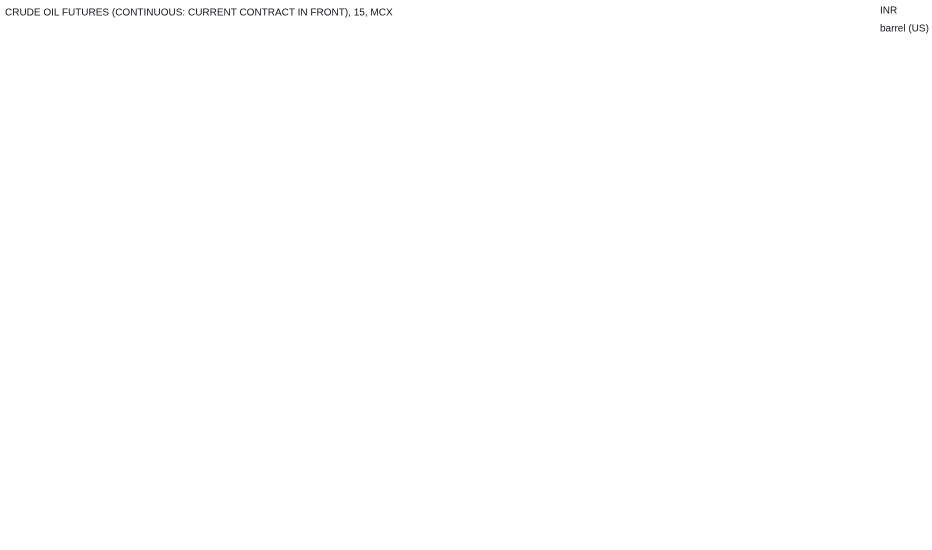 Image resolution: width=932 pixels, height=550 pixels. Describe the element at coordinates (904, 29) in the screenshot. I see `unit-label: barrel (US)` at that location.